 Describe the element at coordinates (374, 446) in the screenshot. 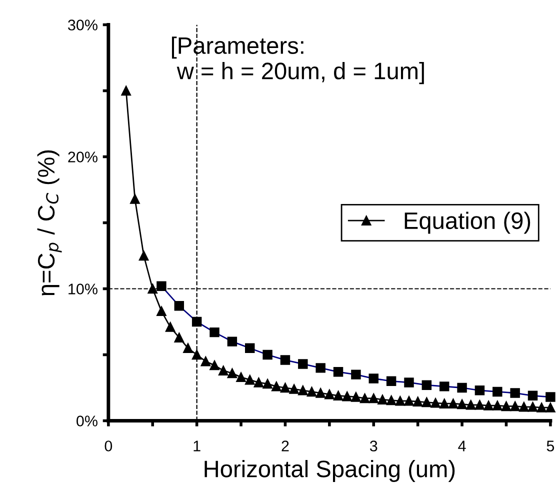

I see `x-tick-label: 3` at that location.